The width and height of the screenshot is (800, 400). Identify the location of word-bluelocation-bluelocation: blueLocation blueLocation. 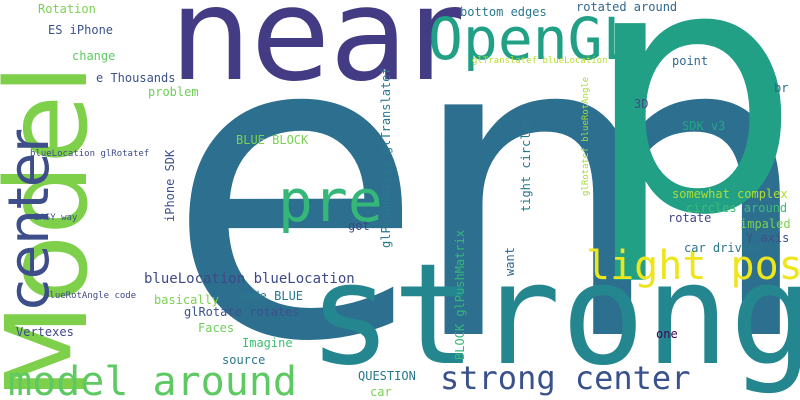
(249, 279).